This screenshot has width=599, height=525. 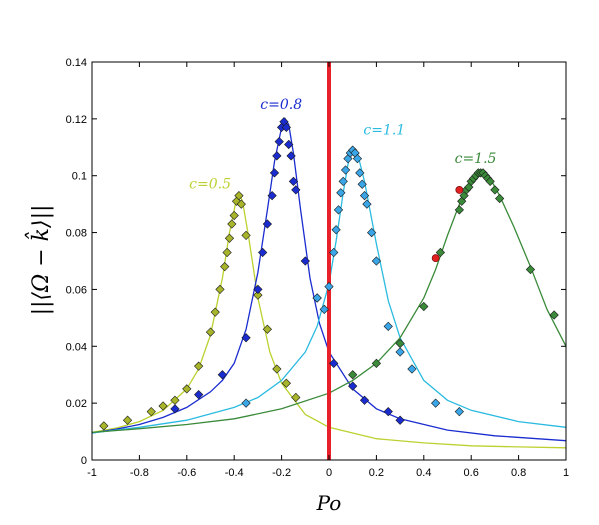 I want to click on y-tick-label: 0, so click(x=84, y=461).